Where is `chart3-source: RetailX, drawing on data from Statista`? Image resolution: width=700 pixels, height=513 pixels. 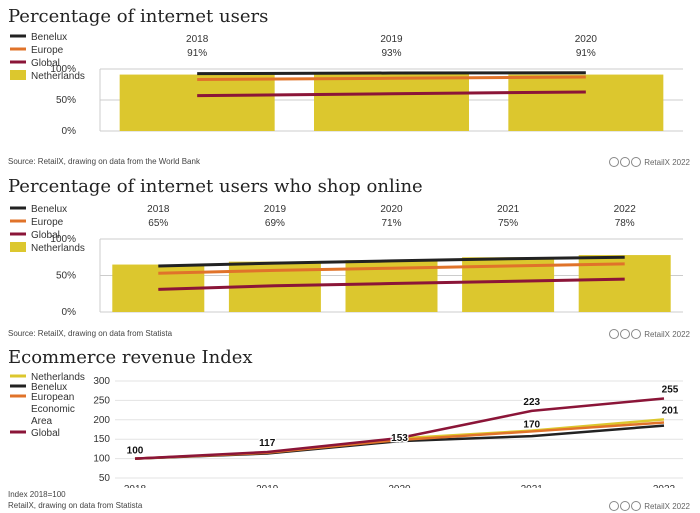 chart3-source: RetailX, drawing on data from Statista is located at coordinates (75, 505).